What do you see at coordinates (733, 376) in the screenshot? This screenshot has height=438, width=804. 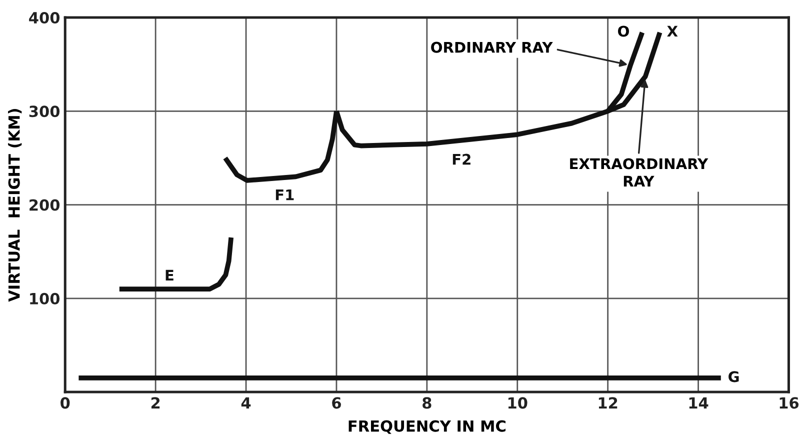 I see `series-label: G` at bounding box center [733, 376].